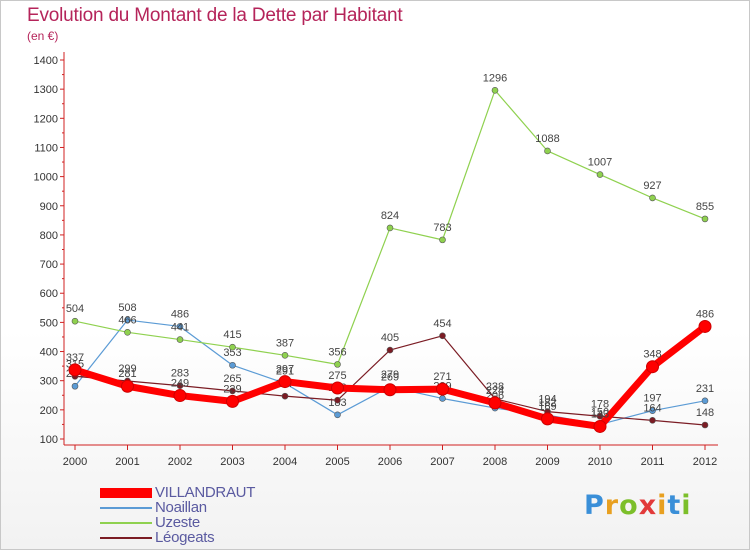 This screenshot has height=550, width=750. I want to click on y-tick-label: 1100, so click(46, 148).